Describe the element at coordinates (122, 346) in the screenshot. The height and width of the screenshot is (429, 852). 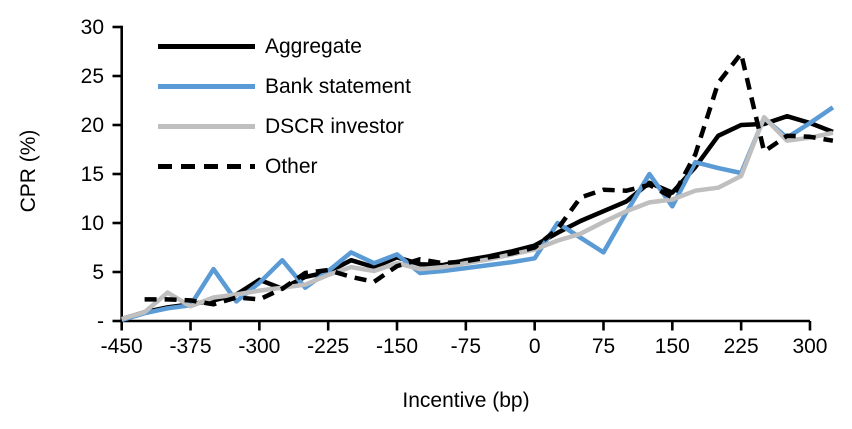
I see `tick-label: -450` at that location.